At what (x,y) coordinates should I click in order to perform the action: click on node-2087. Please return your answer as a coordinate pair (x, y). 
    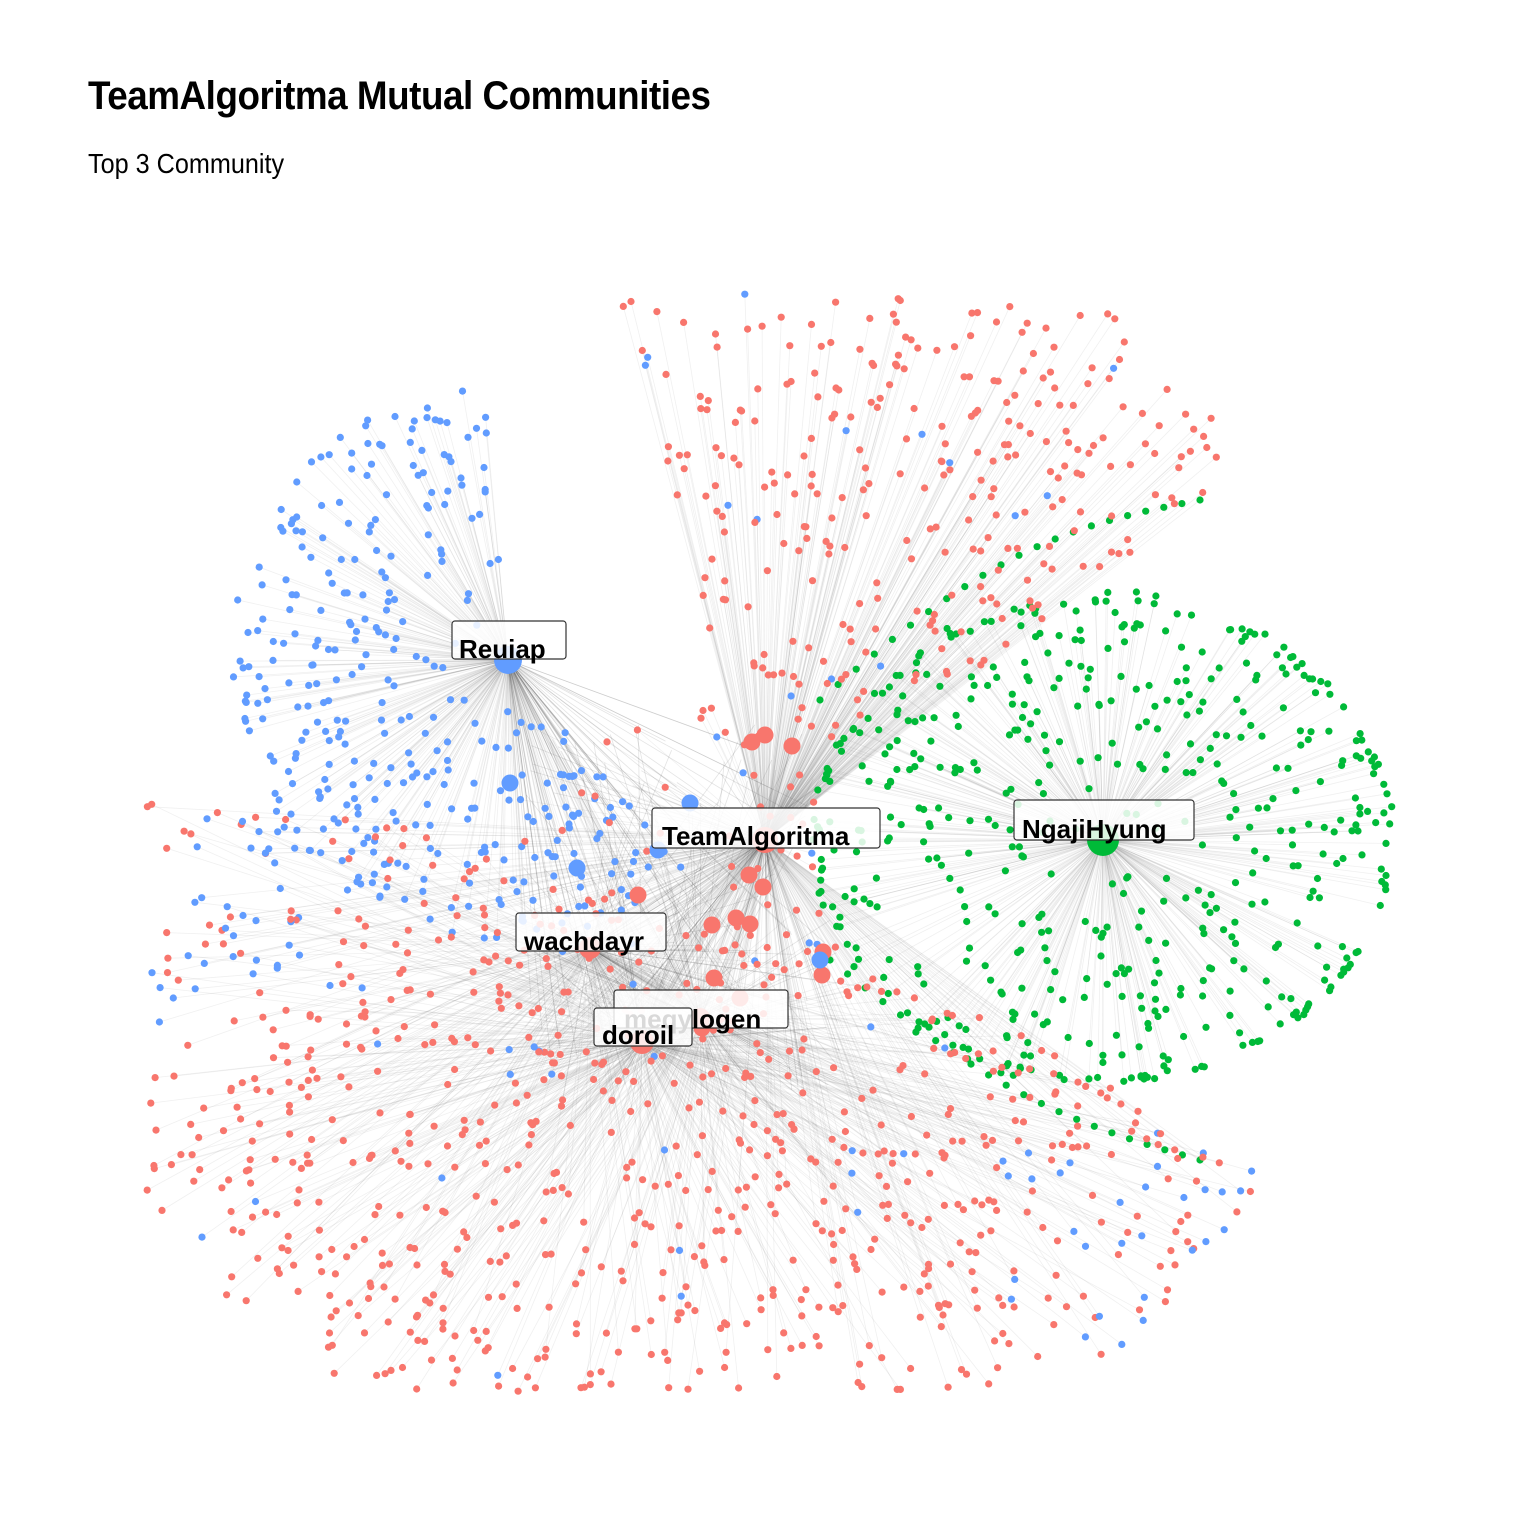
    Looking at the image, I should click on (814, 802).